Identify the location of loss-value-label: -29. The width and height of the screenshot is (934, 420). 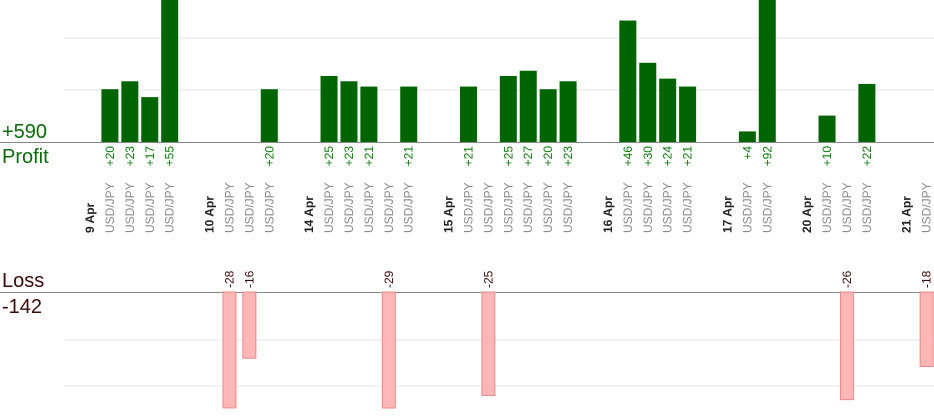
(389, 279).